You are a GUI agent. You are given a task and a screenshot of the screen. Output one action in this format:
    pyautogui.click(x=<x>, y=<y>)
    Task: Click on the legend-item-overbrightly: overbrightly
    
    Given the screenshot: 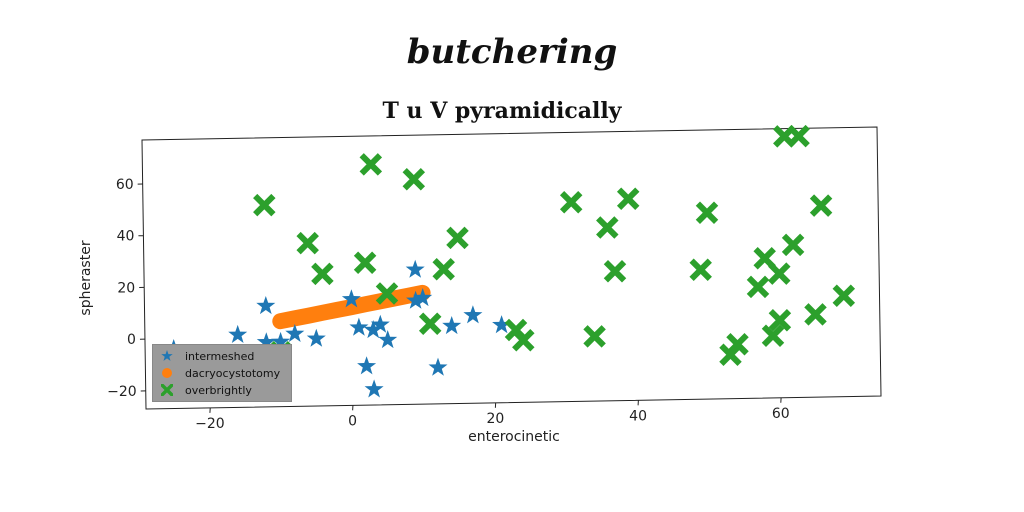 What is the action you would take?
    pyautogui.click(x=206, y=390)
    